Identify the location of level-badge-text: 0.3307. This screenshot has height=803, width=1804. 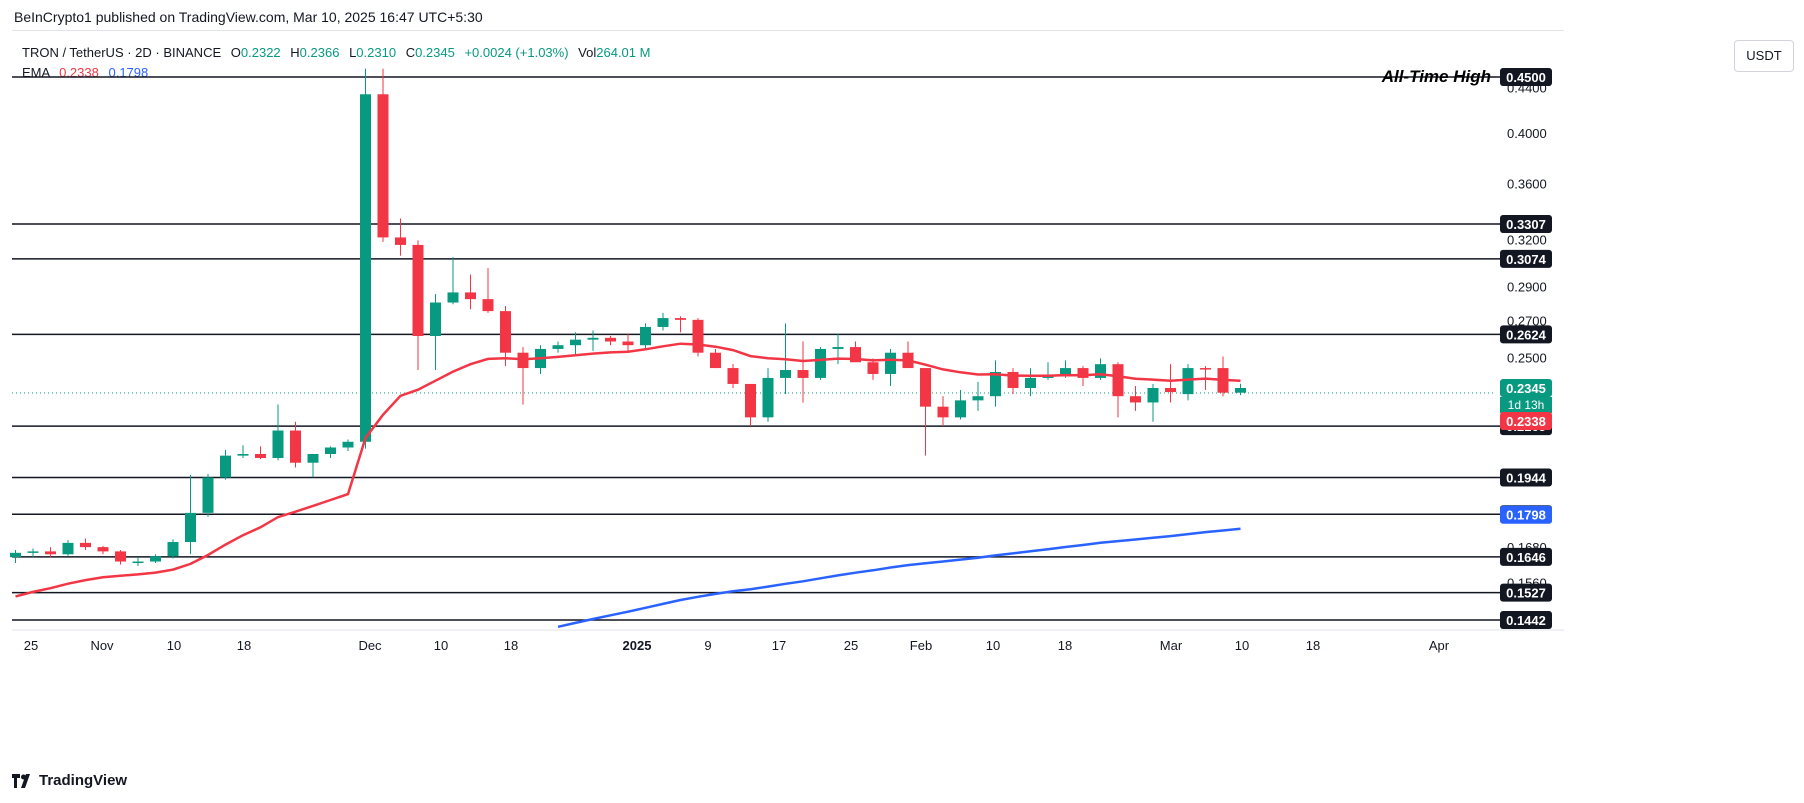
(1526, 224).